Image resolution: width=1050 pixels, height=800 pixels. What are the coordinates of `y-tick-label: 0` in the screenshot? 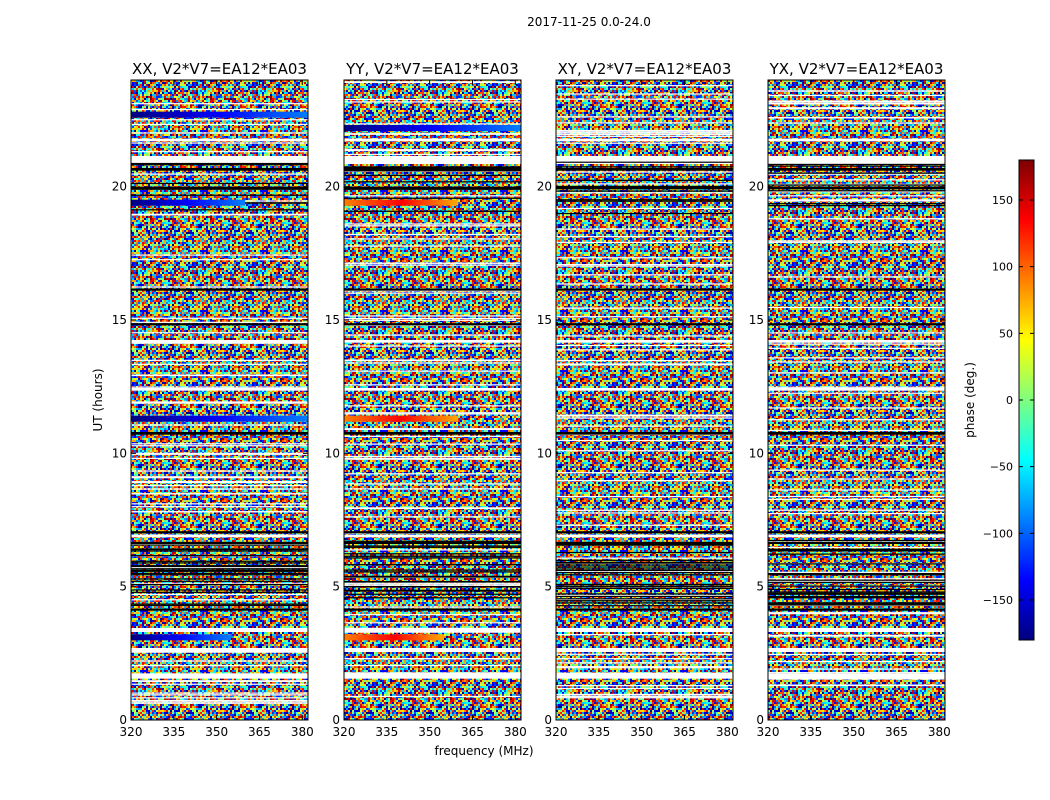 It's located at (760, 720).